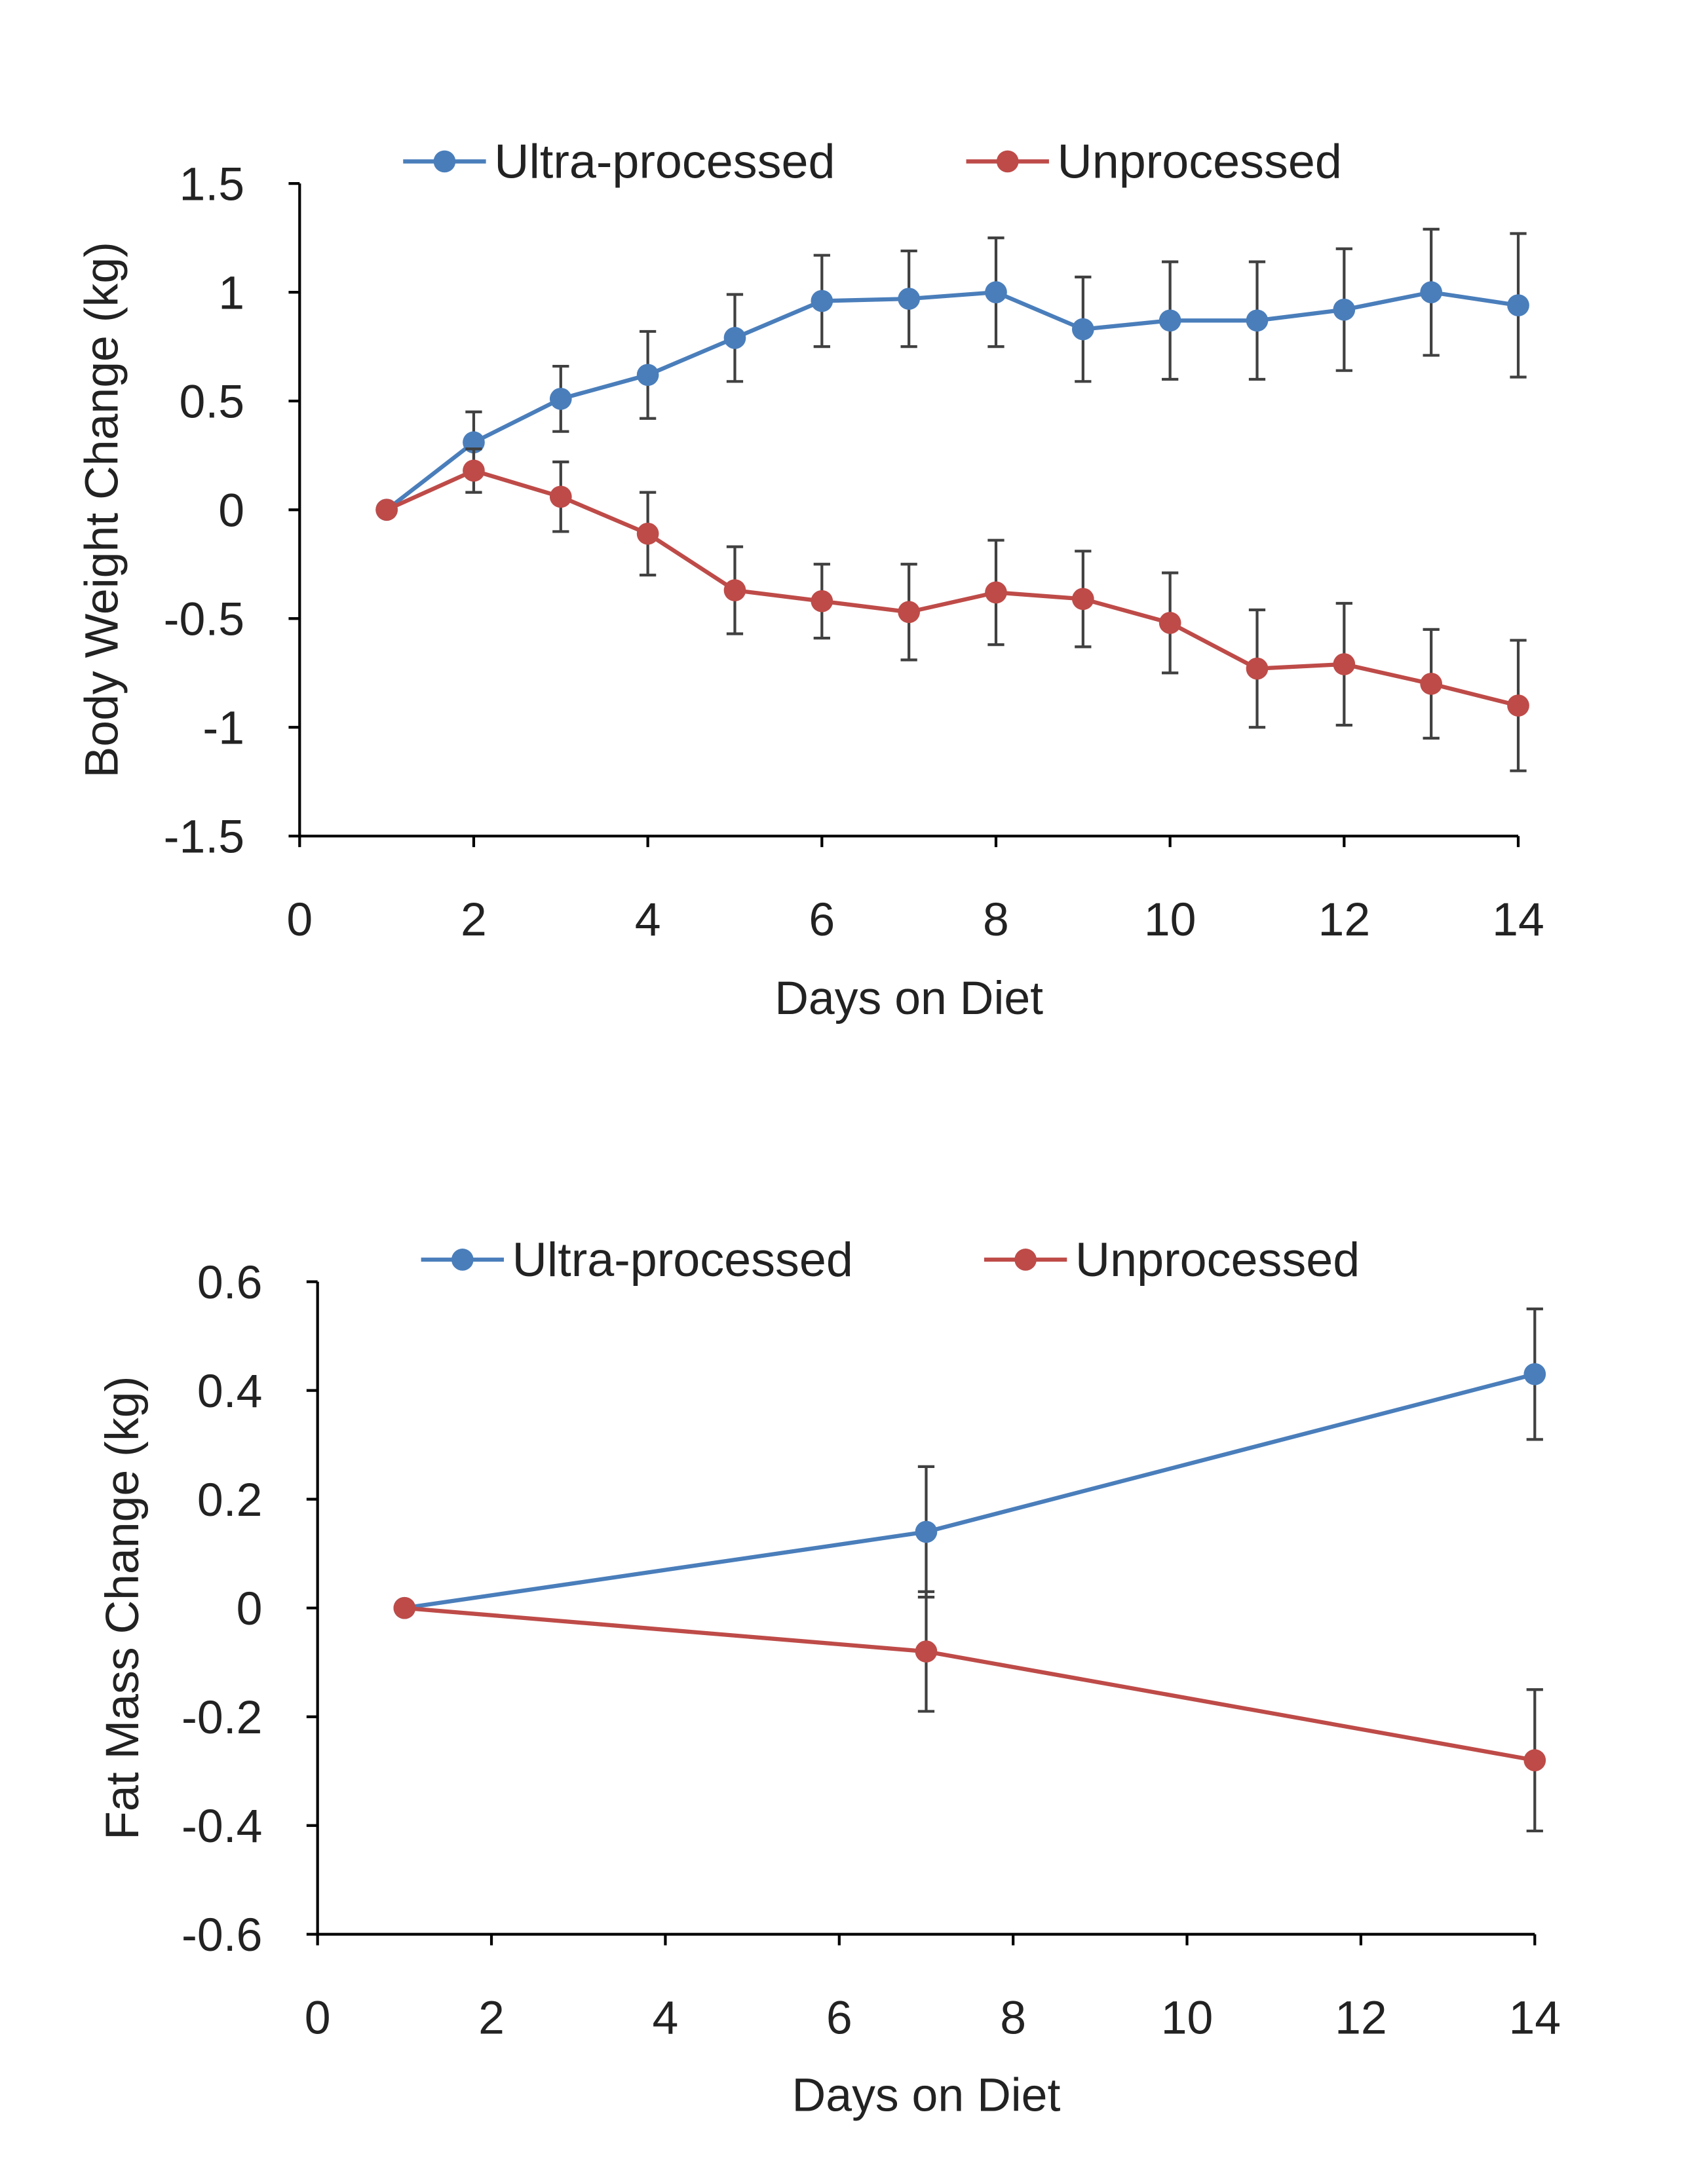 This screenshot has width=1684, height=2184. Describe the element at coordinates (223, 728) in the screenshot. I see `y-tick-label: -1` at that location.